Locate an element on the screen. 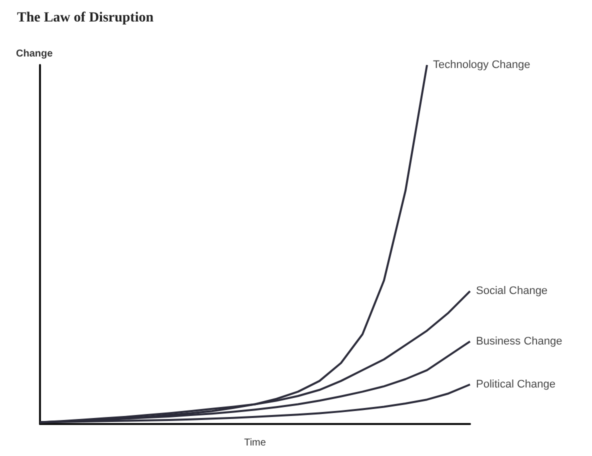 The image size is (592, 456). x-axis-title: Time is located at coordinates (255, 443).